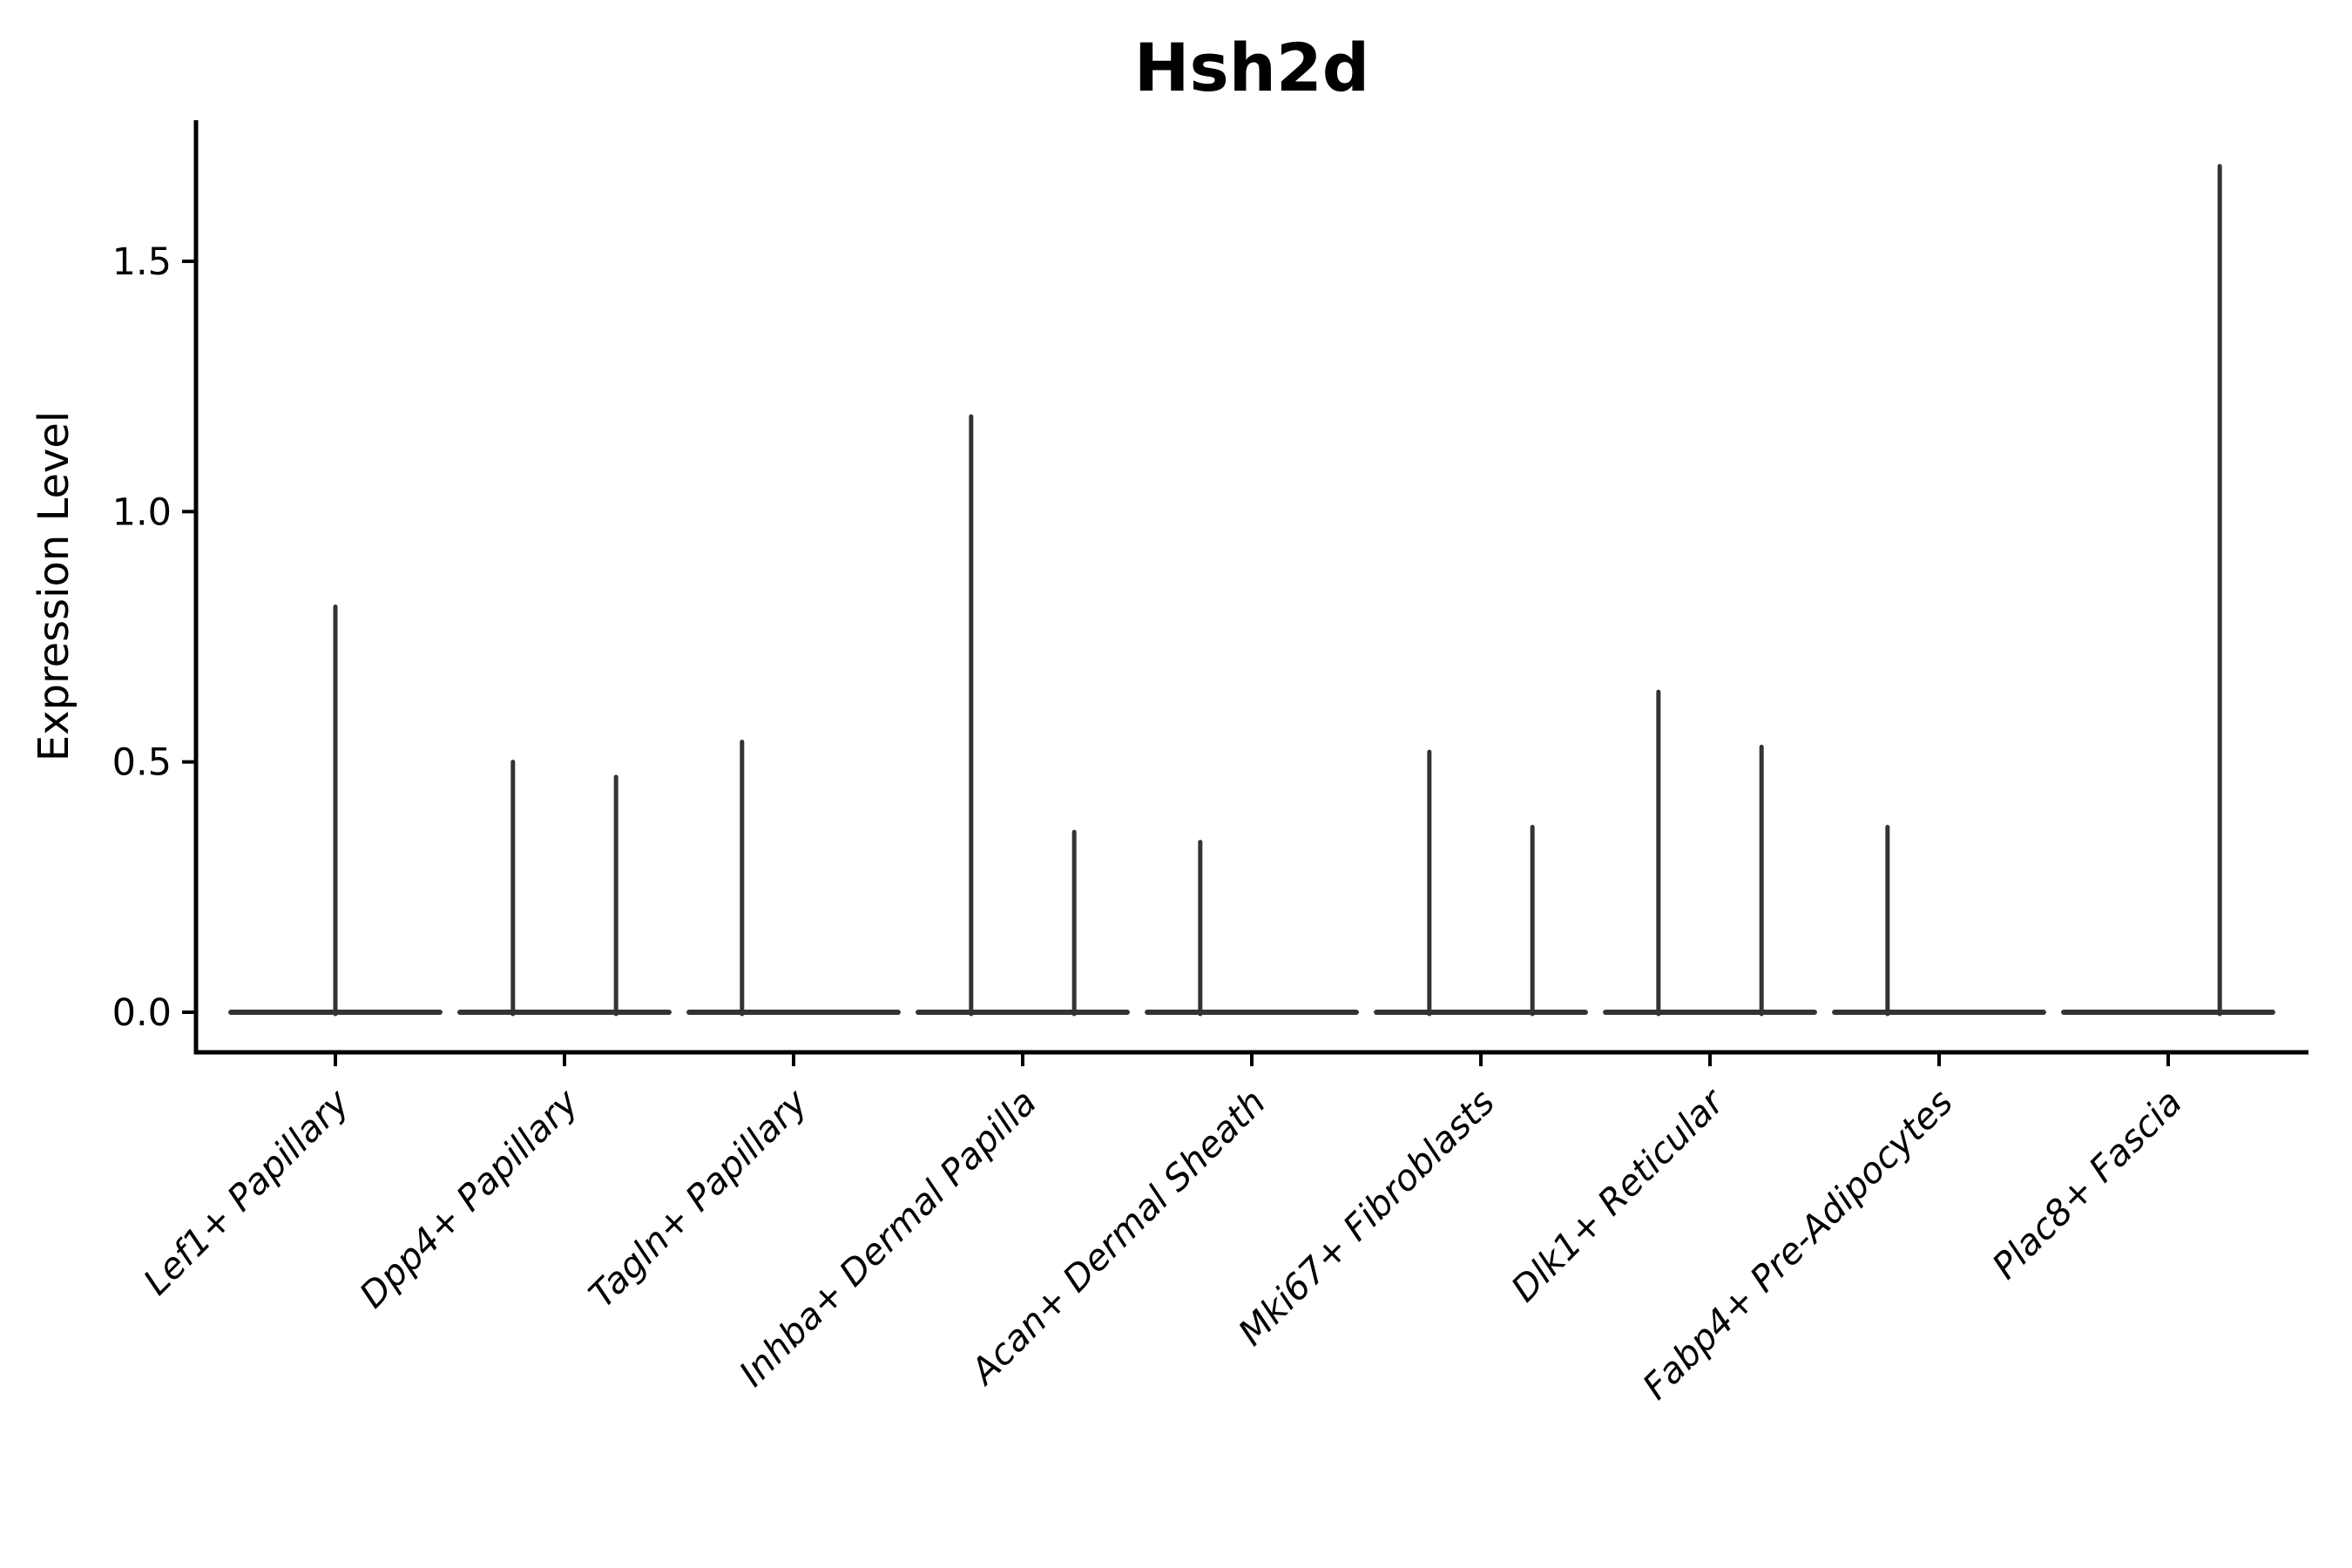  Describe the element at coordinates (1251, 67) in the screenshot. I see `chart-title: Hsh2d` at that location.